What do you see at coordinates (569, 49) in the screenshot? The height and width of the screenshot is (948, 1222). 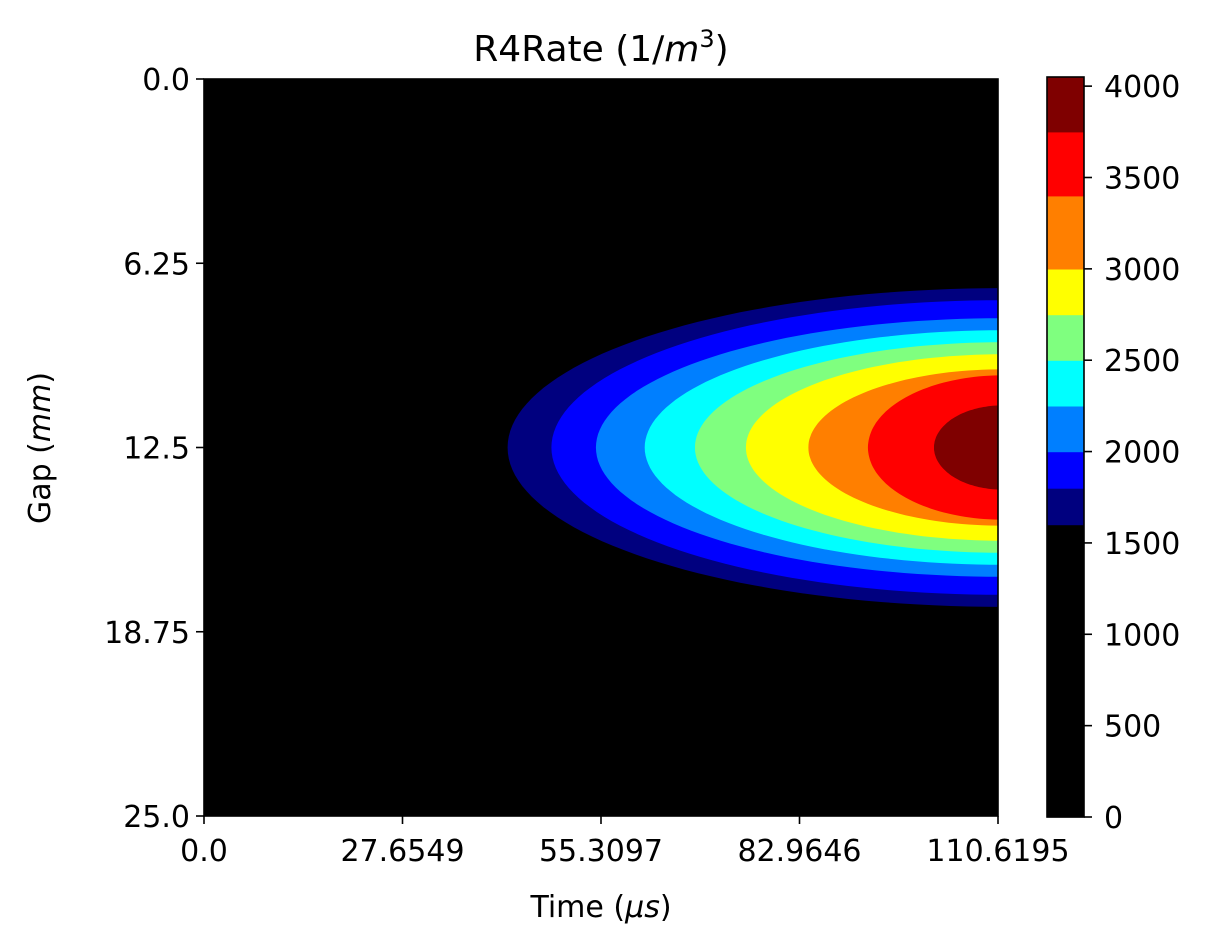 I see `chart-title-main: R4Rate (1/` at bounding box center [569, 49].